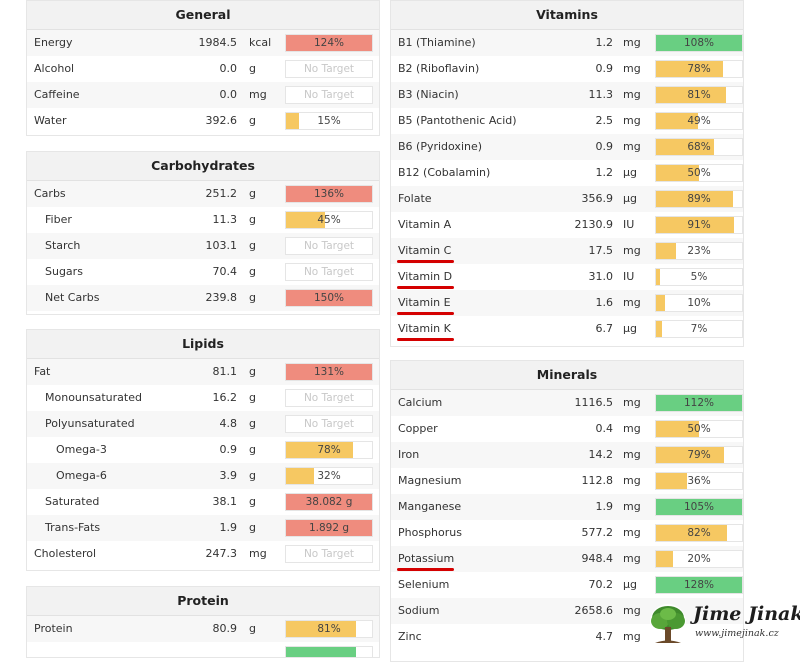  Describe the element at coordinates (203, 528) in the screenshot. I see `nutrient-row: Trans-Fats 1.9 g 1.892 g` at that location.